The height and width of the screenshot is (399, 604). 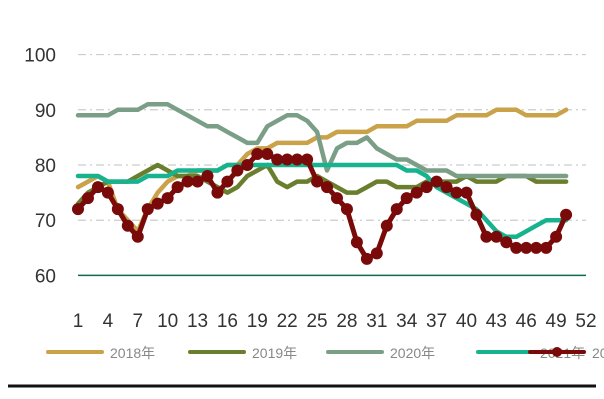 What do you see at coordinates (45, 111) in the screenshot?
I see `y-tick-label: 90` at bounding box center [45, 111].